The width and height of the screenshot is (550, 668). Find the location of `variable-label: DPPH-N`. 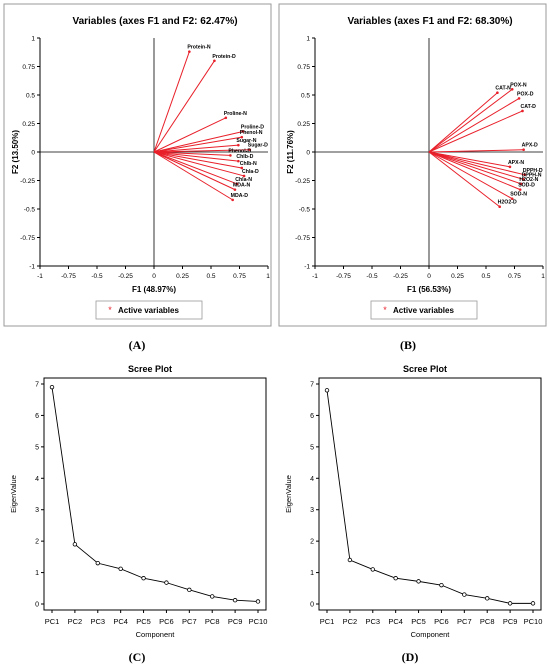

variable-label: DPPH-N is located at coordinates (532, 175).